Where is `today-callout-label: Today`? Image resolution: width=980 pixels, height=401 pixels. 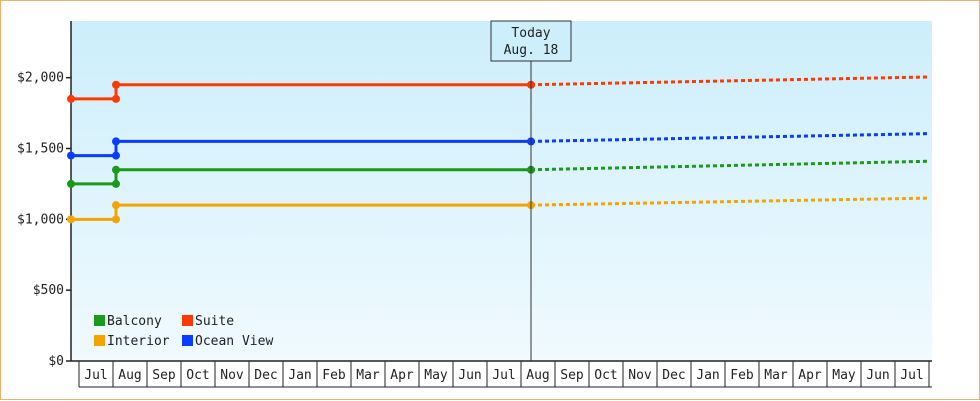
today-callout-label: Today is located at coordinates (530, 33).